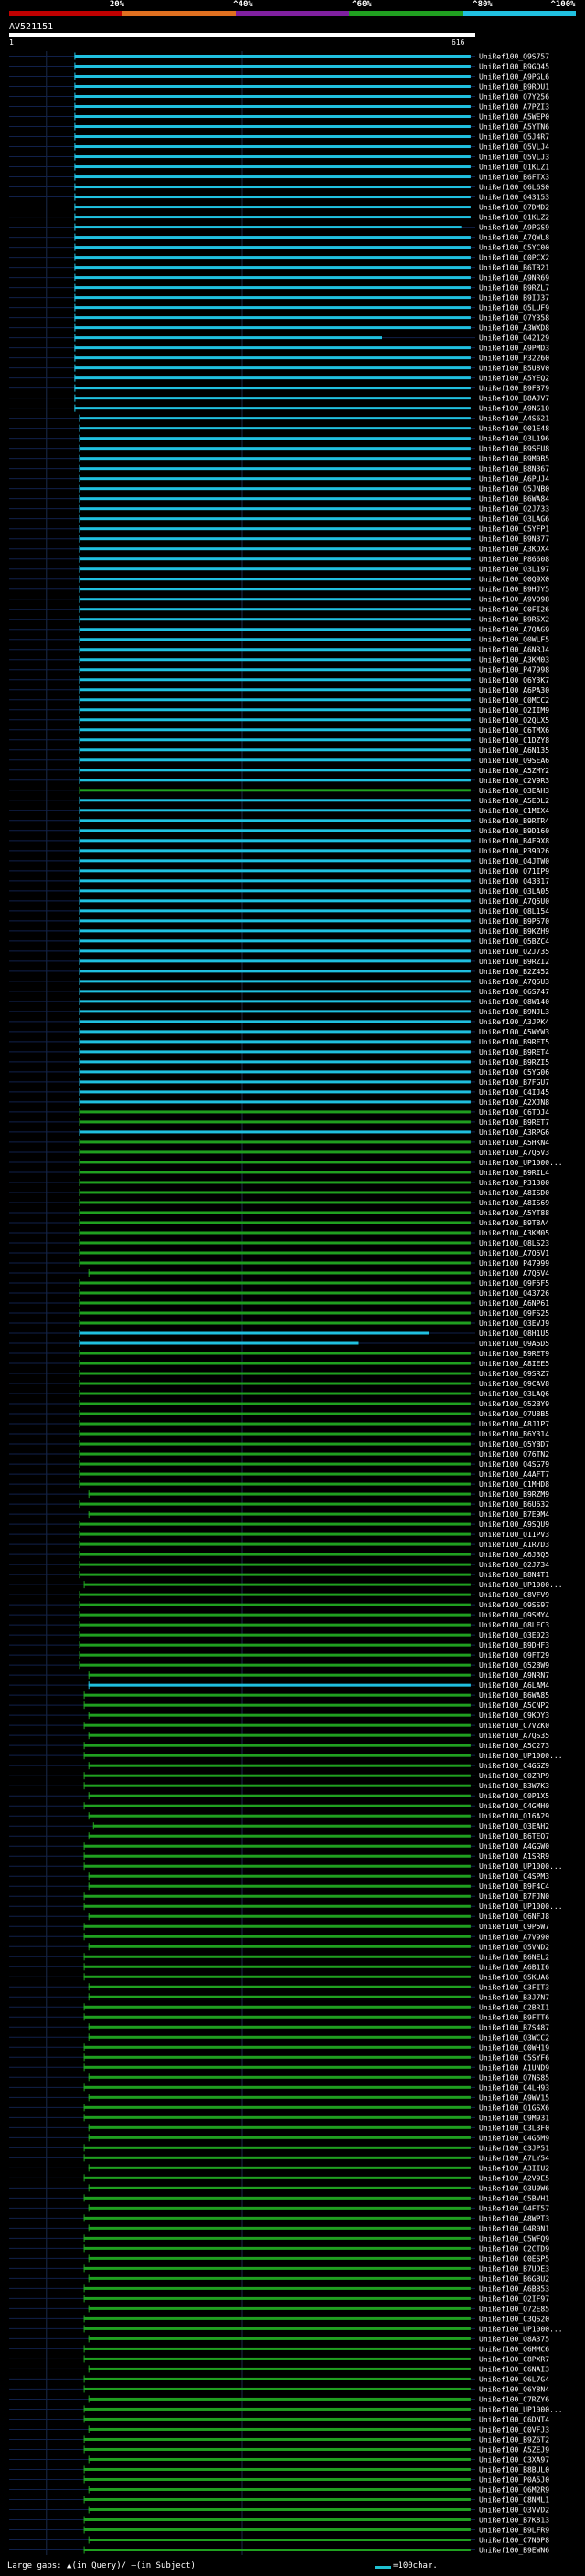 The width and height of the screenshot is (585, 2576). What do you see at coordinates (514, 1977) in the screenshot?
I see `hit-label: UniRef100_Q5KUA6` at bounding box center [514, 1977].